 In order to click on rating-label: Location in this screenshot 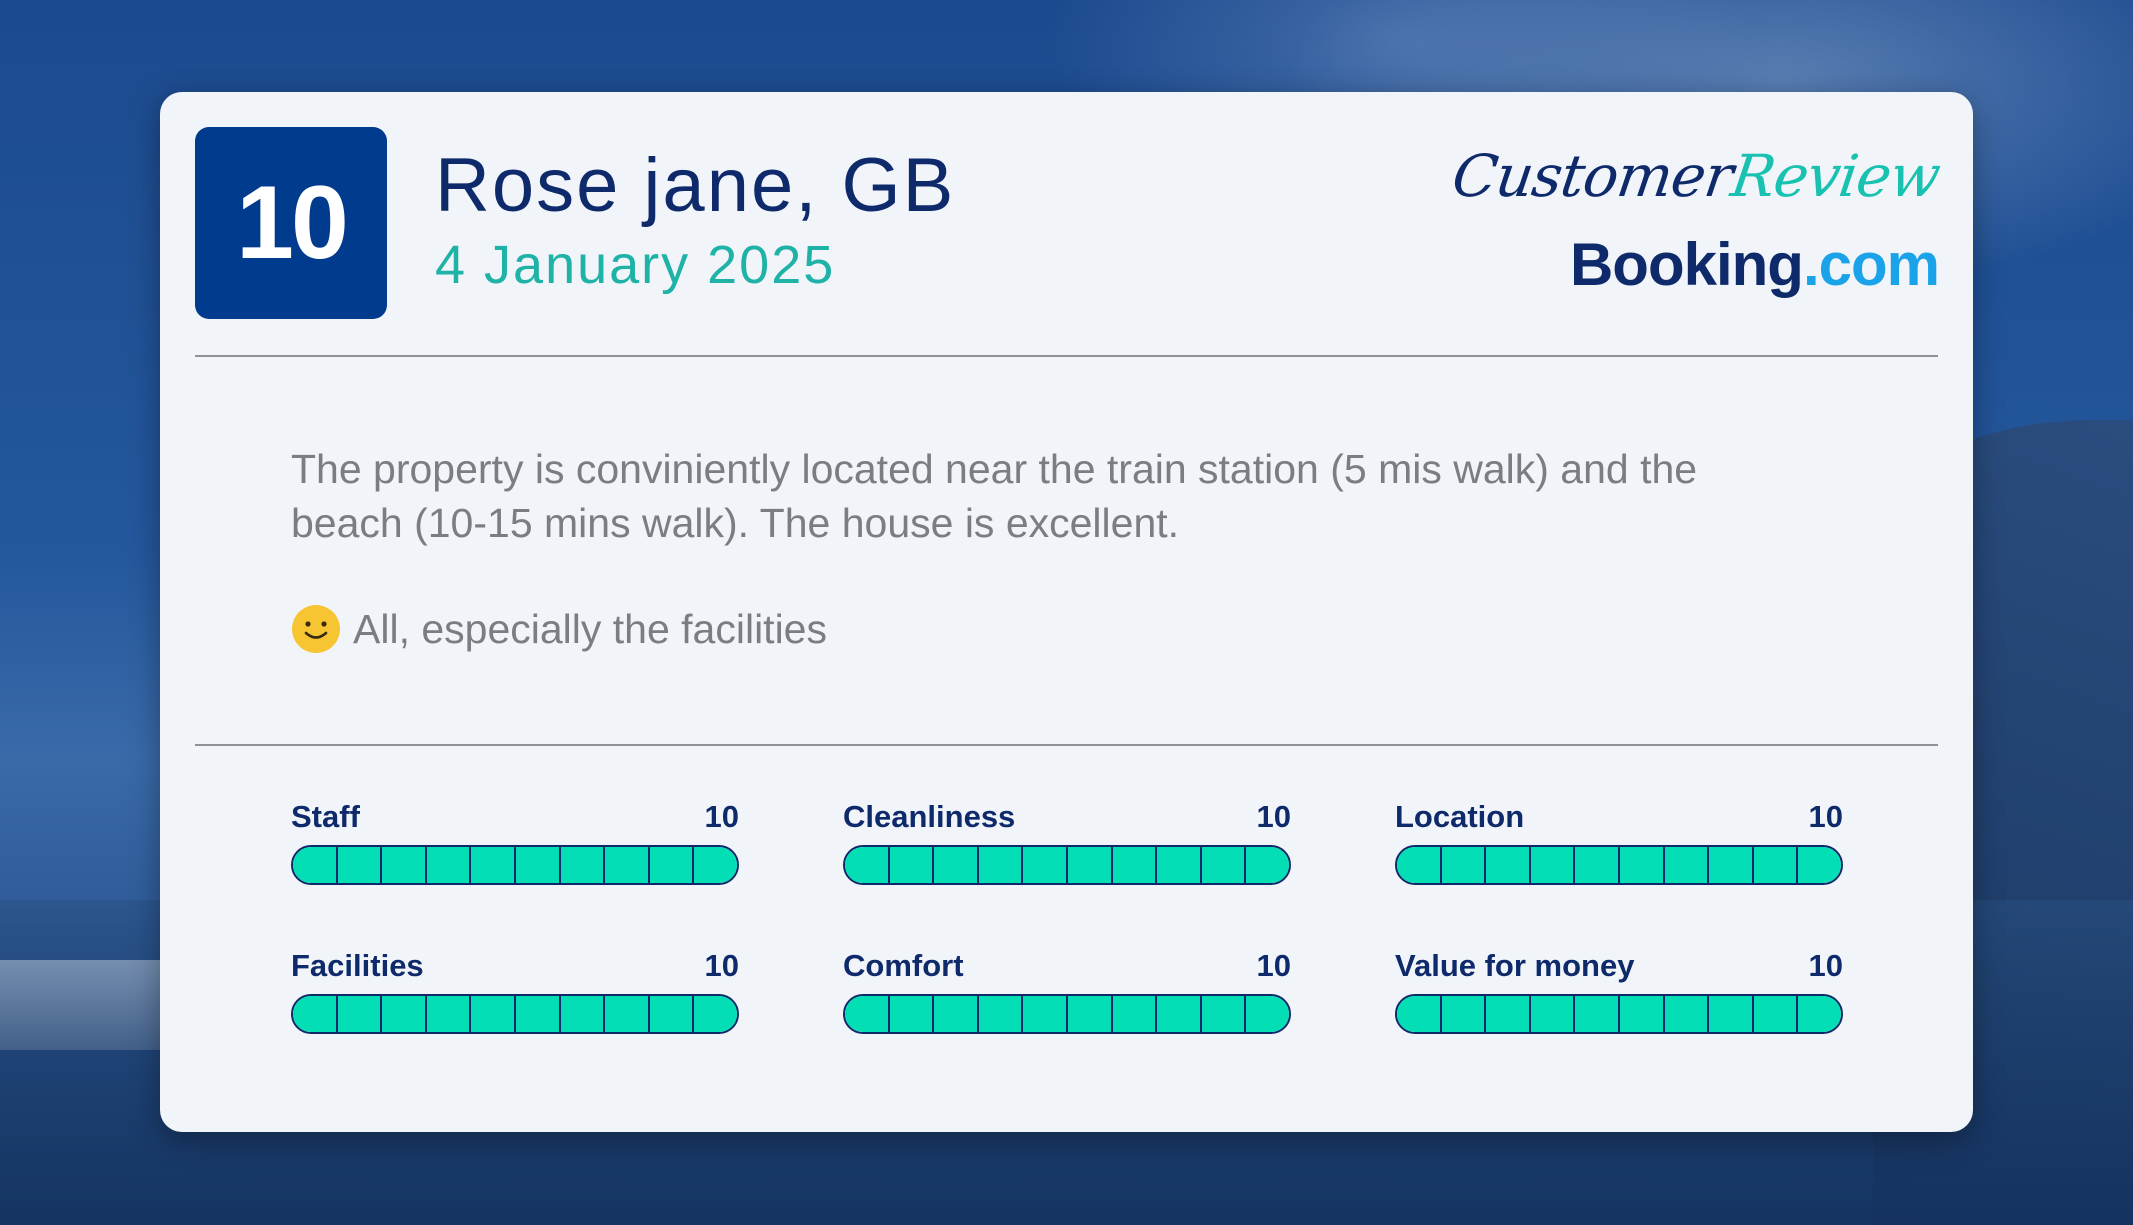, I will do `click(1460, 816)`.